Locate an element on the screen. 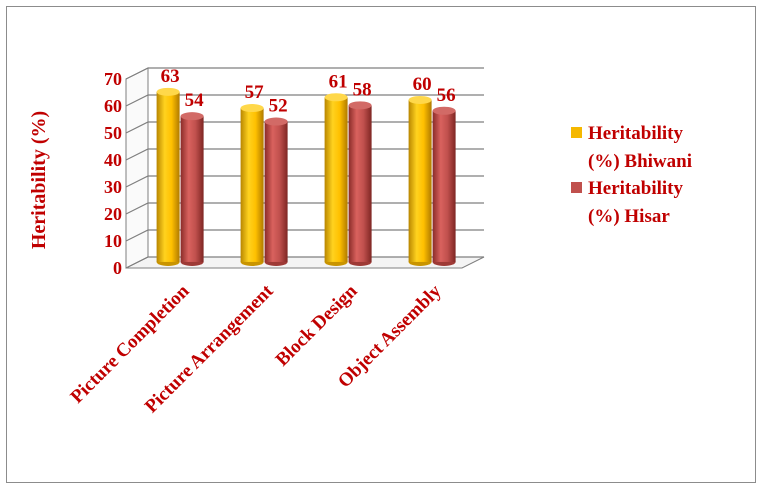  legend-label-hisar-line2: (%) Hisar is located at coordinates (629, 216).